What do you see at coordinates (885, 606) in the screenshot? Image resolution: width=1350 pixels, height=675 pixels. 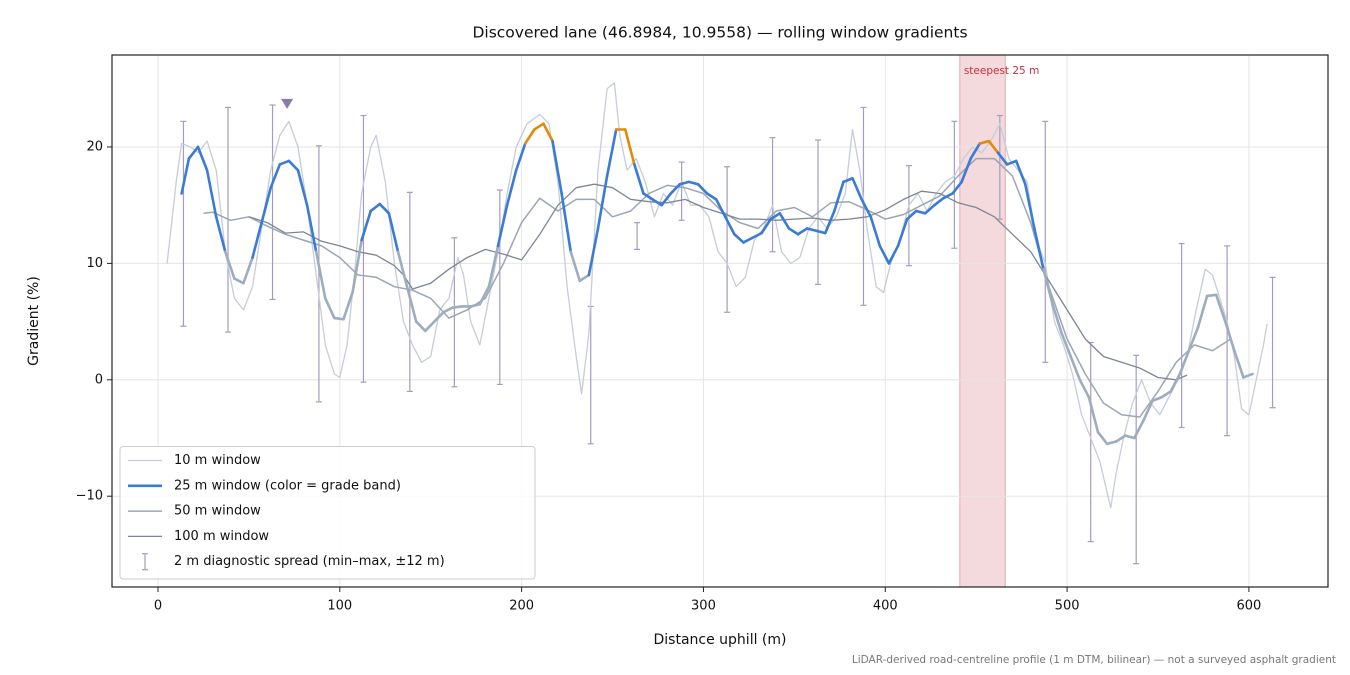 I see `x-tick-label: 400` at bounding box center [885, 606].